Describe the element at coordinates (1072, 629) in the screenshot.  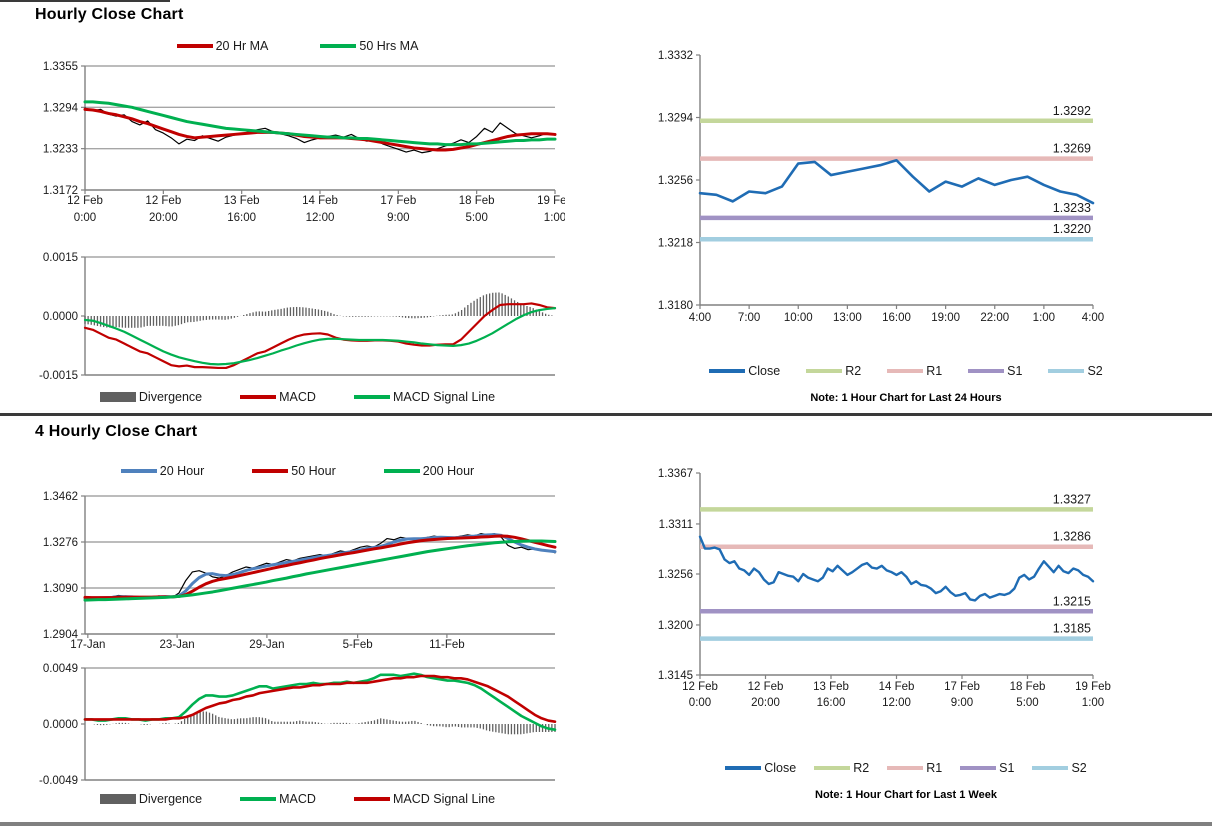
I see `svg-text: 1.3185` at that location.